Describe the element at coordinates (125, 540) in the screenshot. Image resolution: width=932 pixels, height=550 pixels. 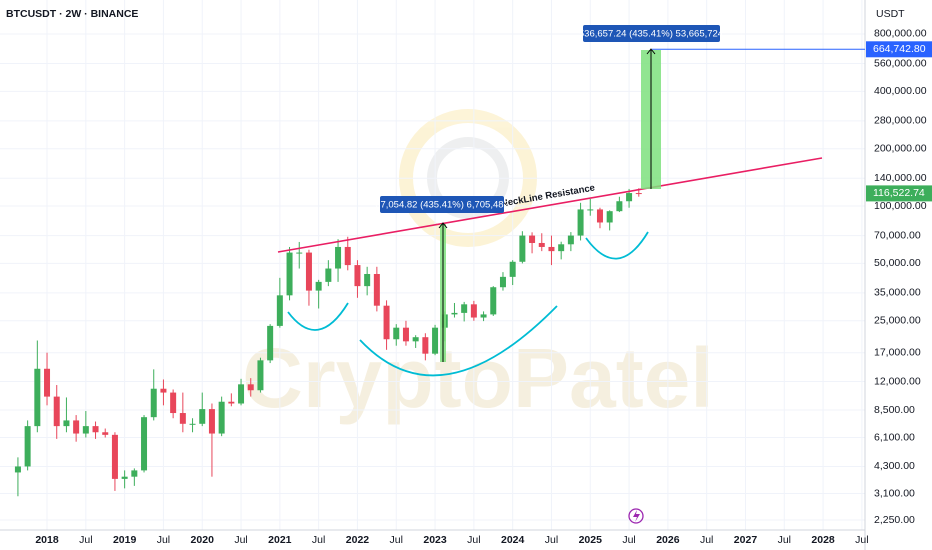
I see `x-tick-label: 2019` at that location.